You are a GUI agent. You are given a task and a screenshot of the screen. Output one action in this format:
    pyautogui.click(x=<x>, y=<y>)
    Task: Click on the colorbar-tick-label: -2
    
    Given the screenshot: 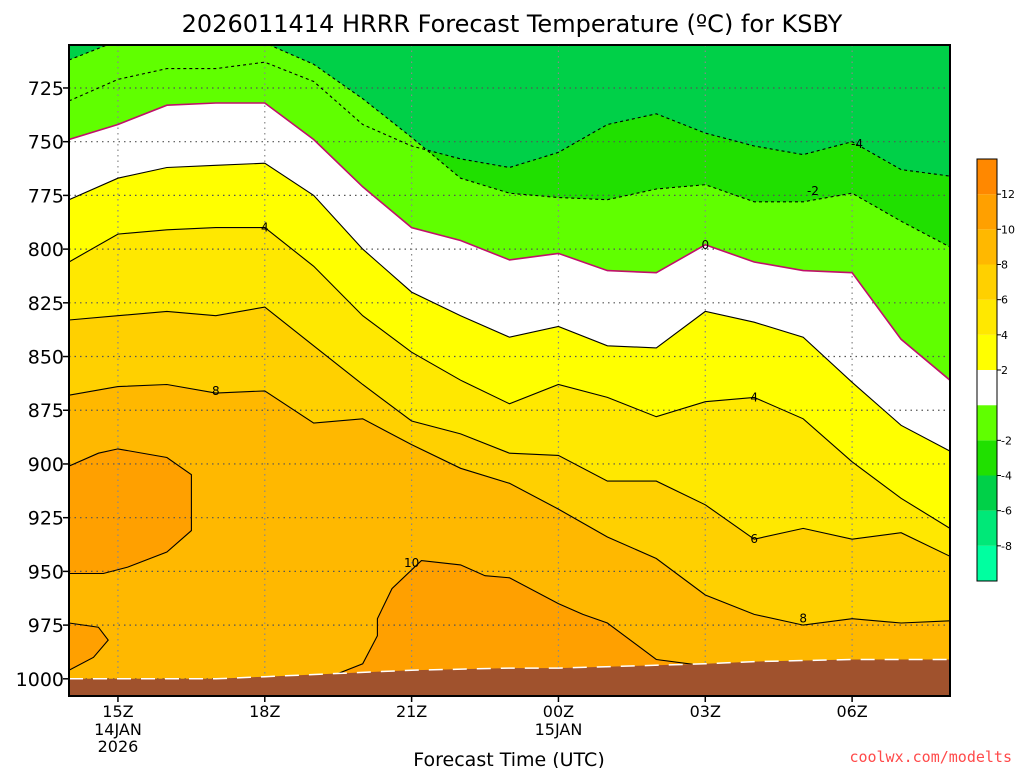 What is the action you would take?
    pyautogui.click(x=1006, y=440)
    